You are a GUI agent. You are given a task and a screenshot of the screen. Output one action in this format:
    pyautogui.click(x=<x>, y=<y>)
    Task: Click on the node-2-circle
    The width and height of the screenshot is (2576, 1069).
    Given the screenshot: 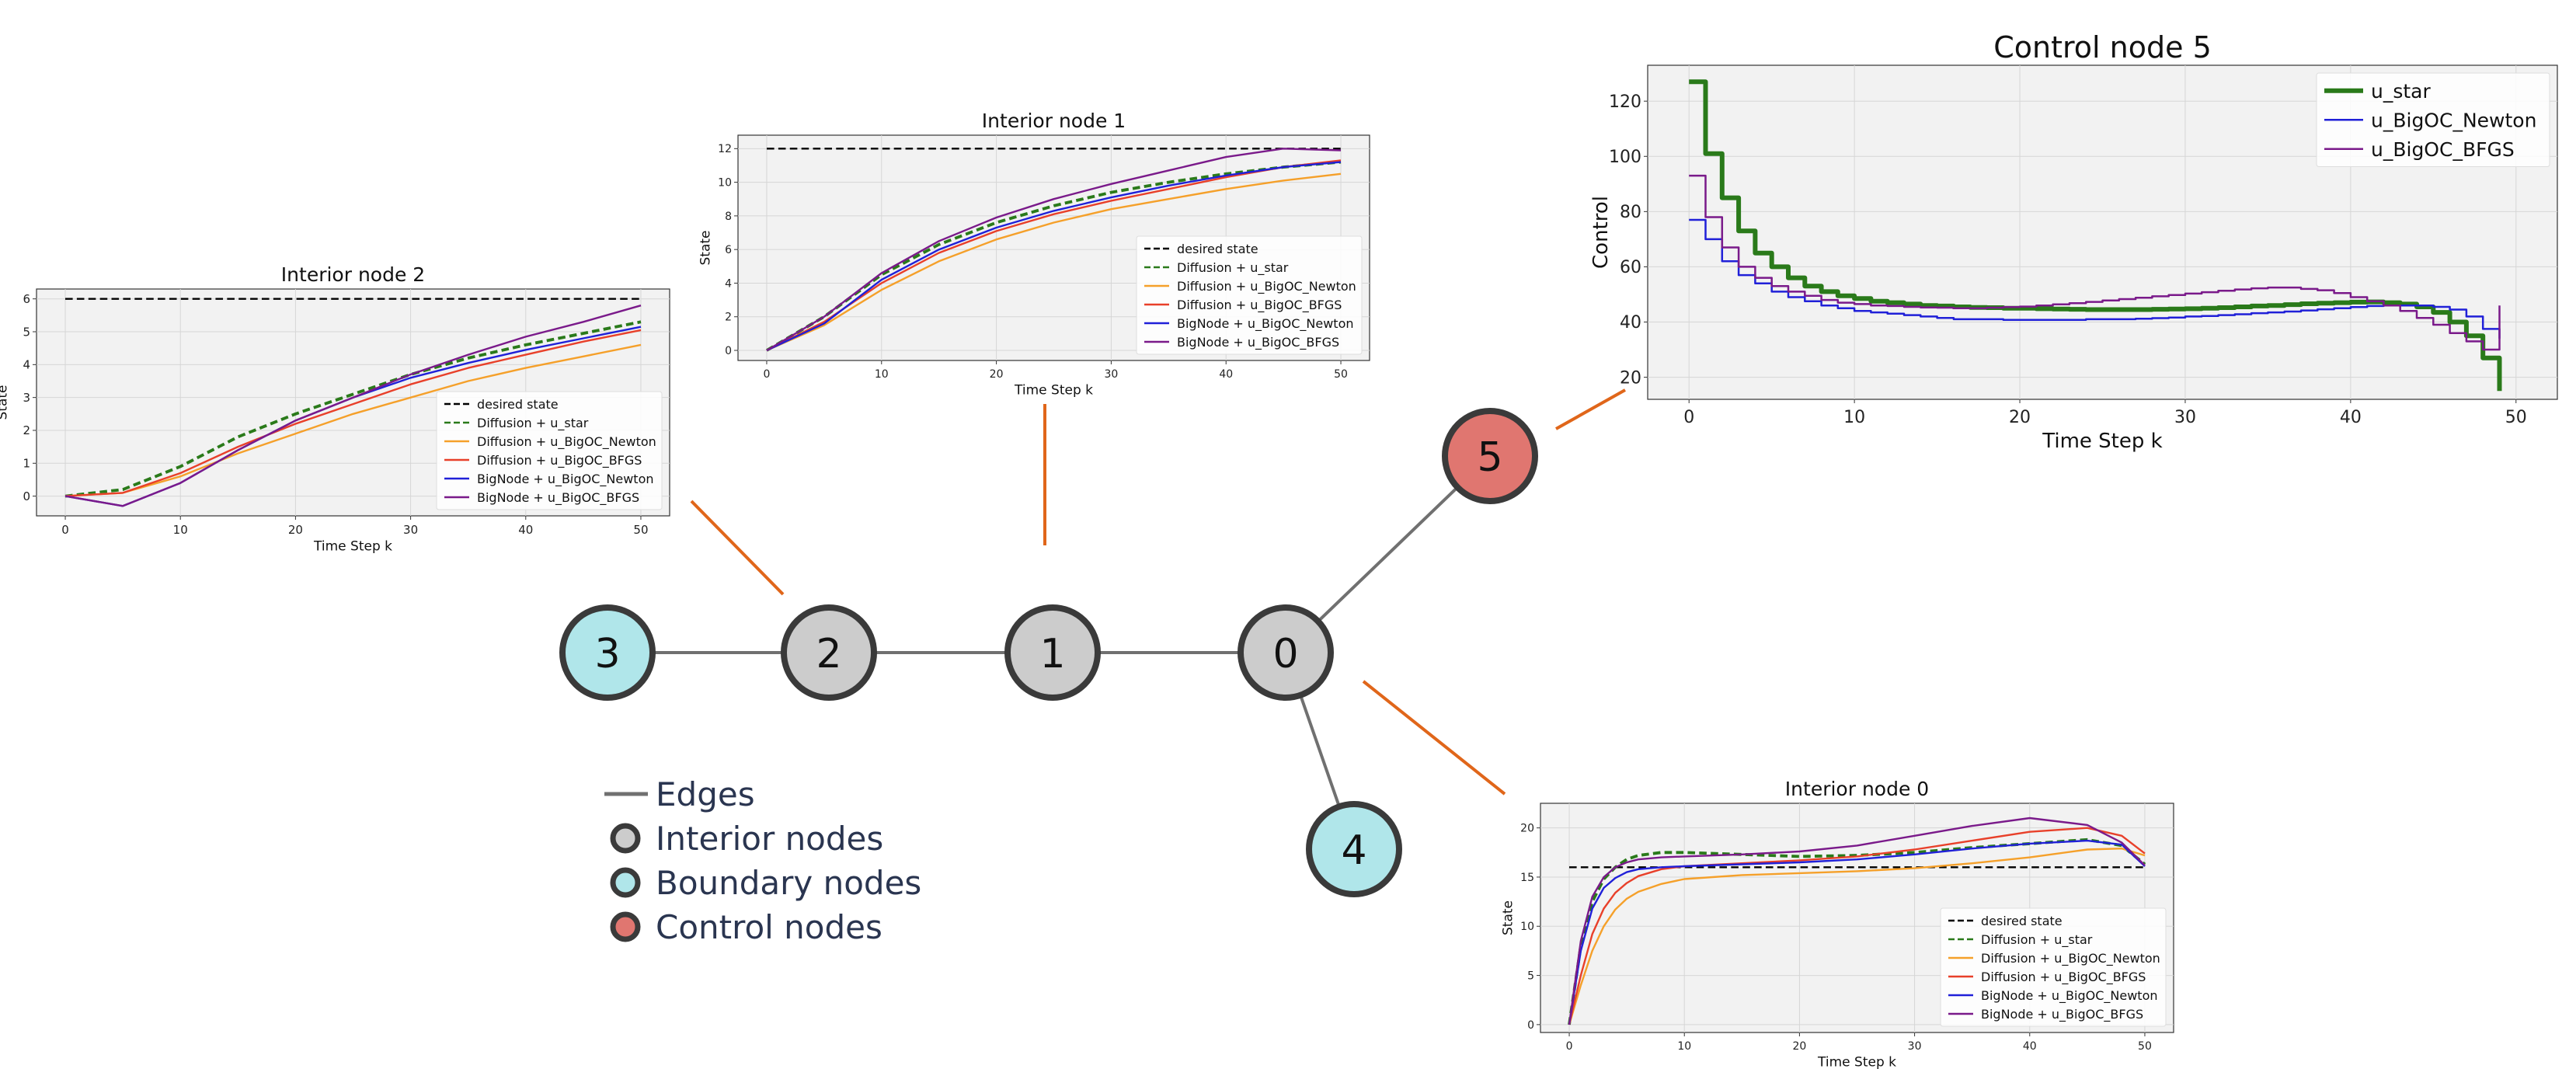 What is the action you would take?
    pyautogui.click(x=829, y=652)
    